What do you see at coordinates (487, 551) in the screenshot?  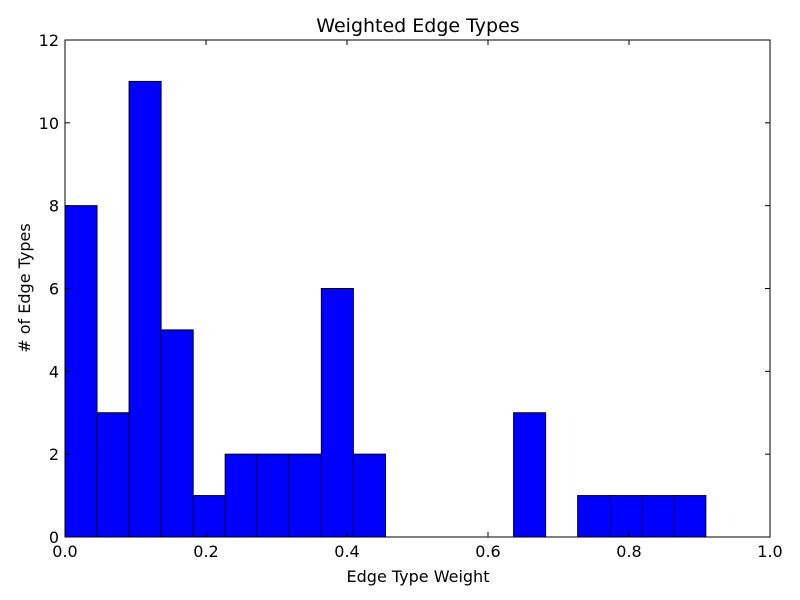 I see `x-tick-label: 0.6` at bounding box center [487, 551].